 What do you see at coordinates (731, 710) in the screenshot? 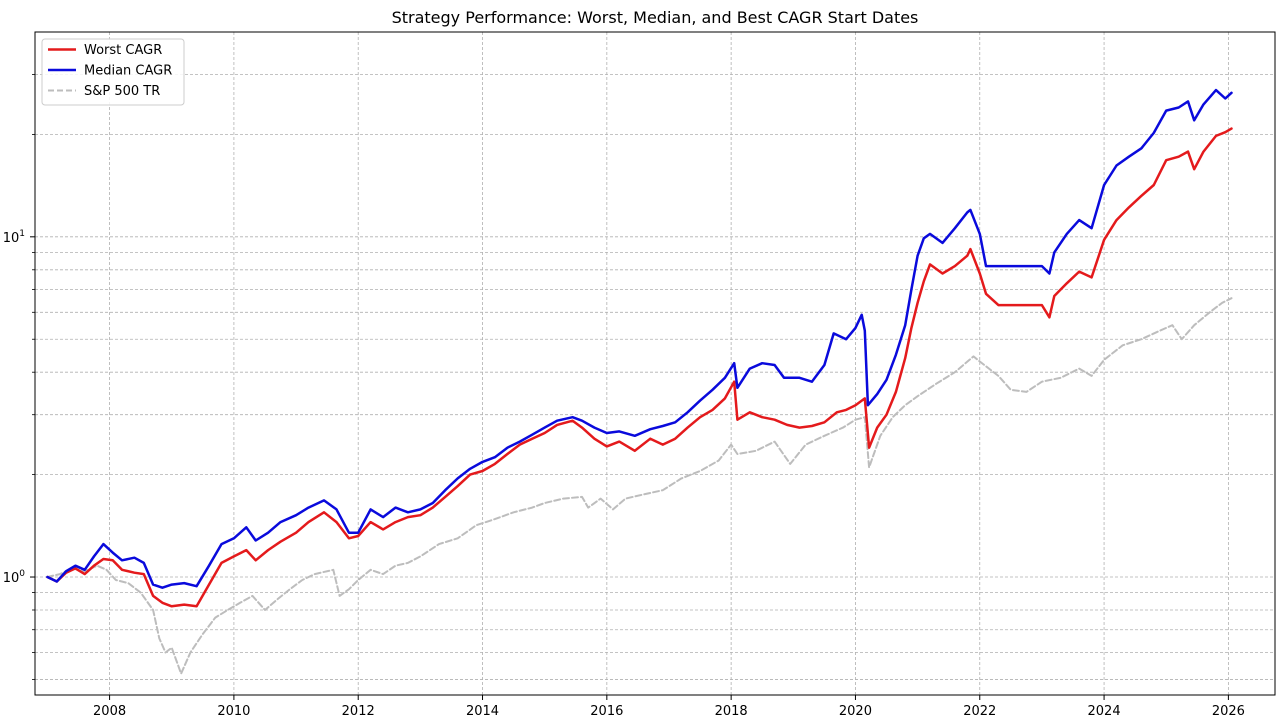
I see `x-tick-label: 2018` at bounding box center [731, 710].